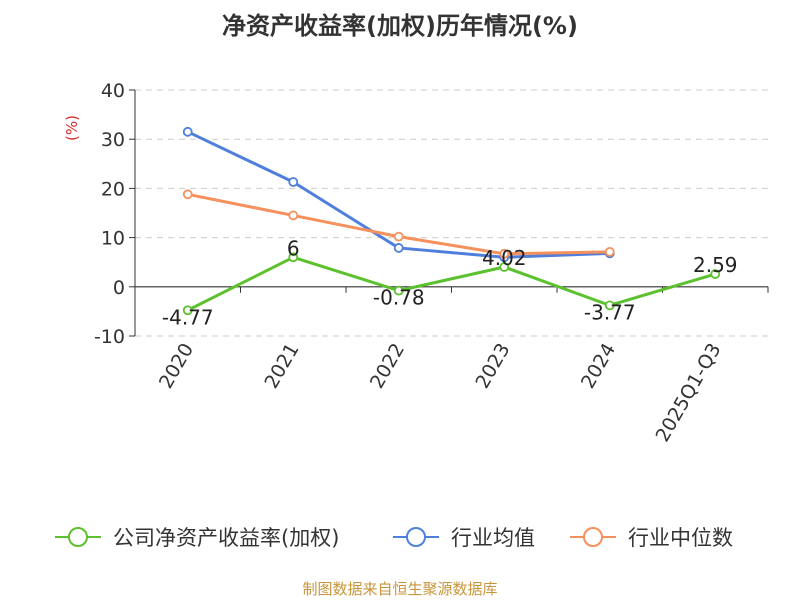 The height and width of the screenshot is (600, 800). I want to click on y-tick-label-5: 40, so click(113, 91).